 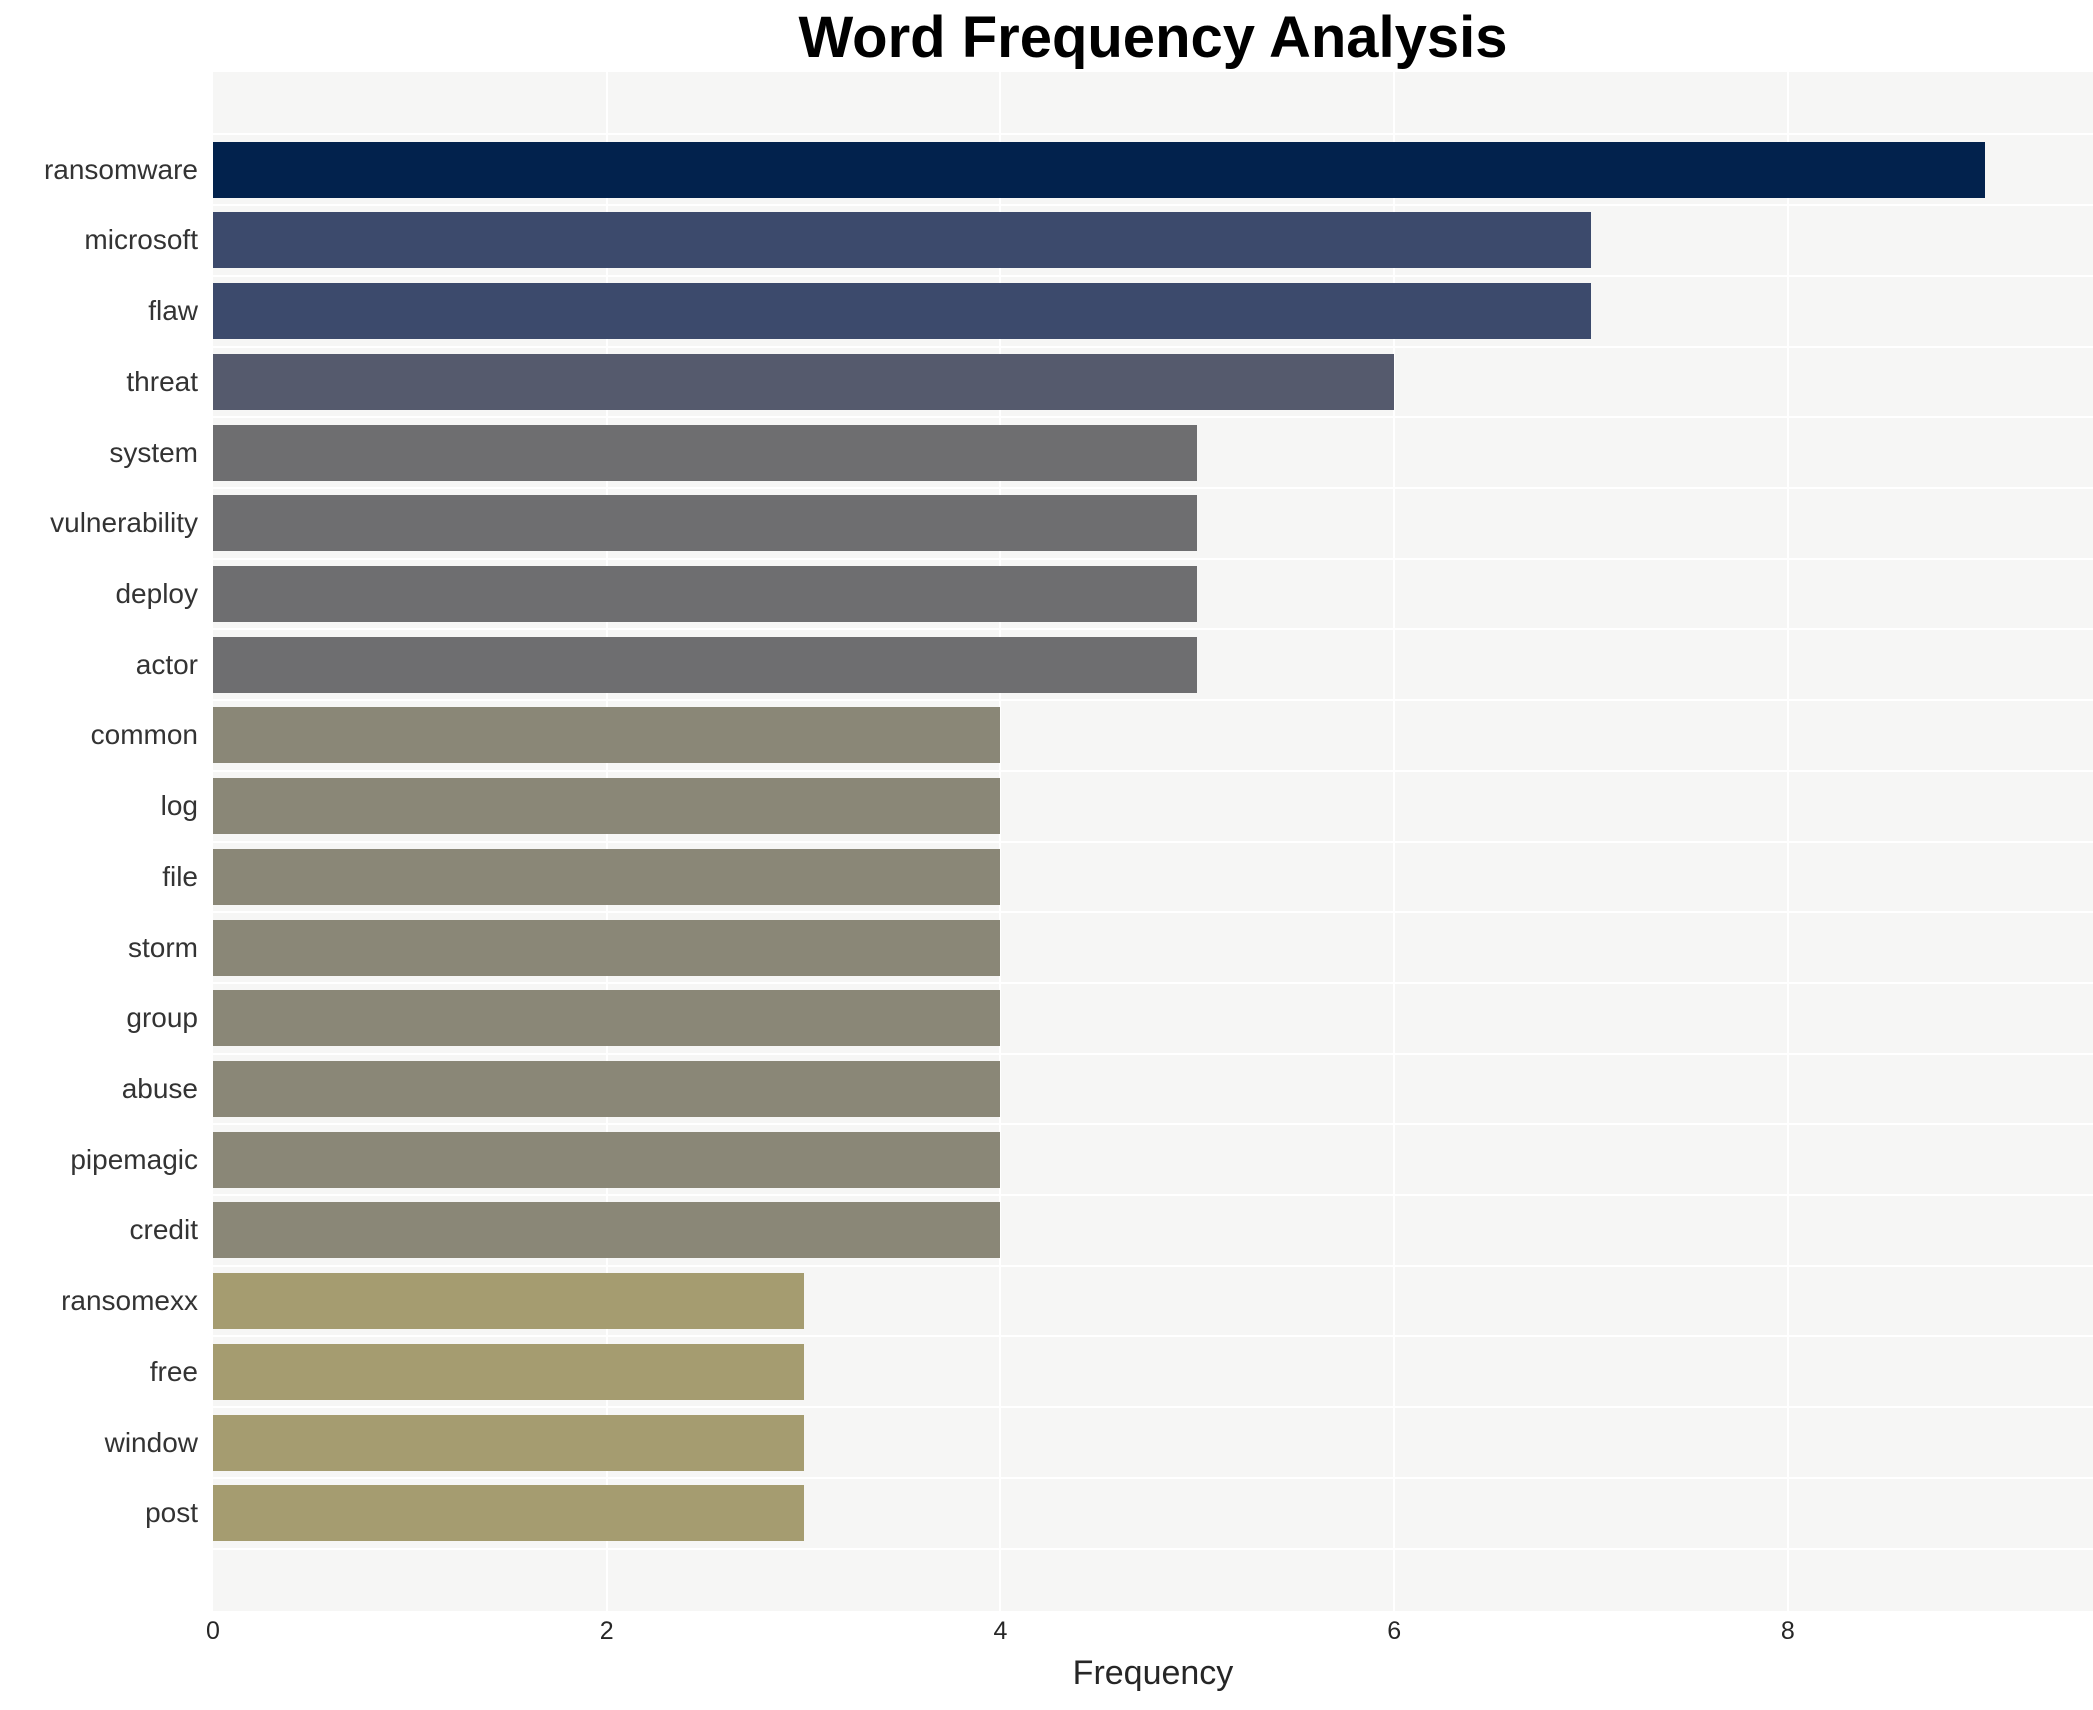 What do you see at coordinates (1046, 1442) in the screenshot?
I see `bar-row: window` at bounding box center [1046, 1442].